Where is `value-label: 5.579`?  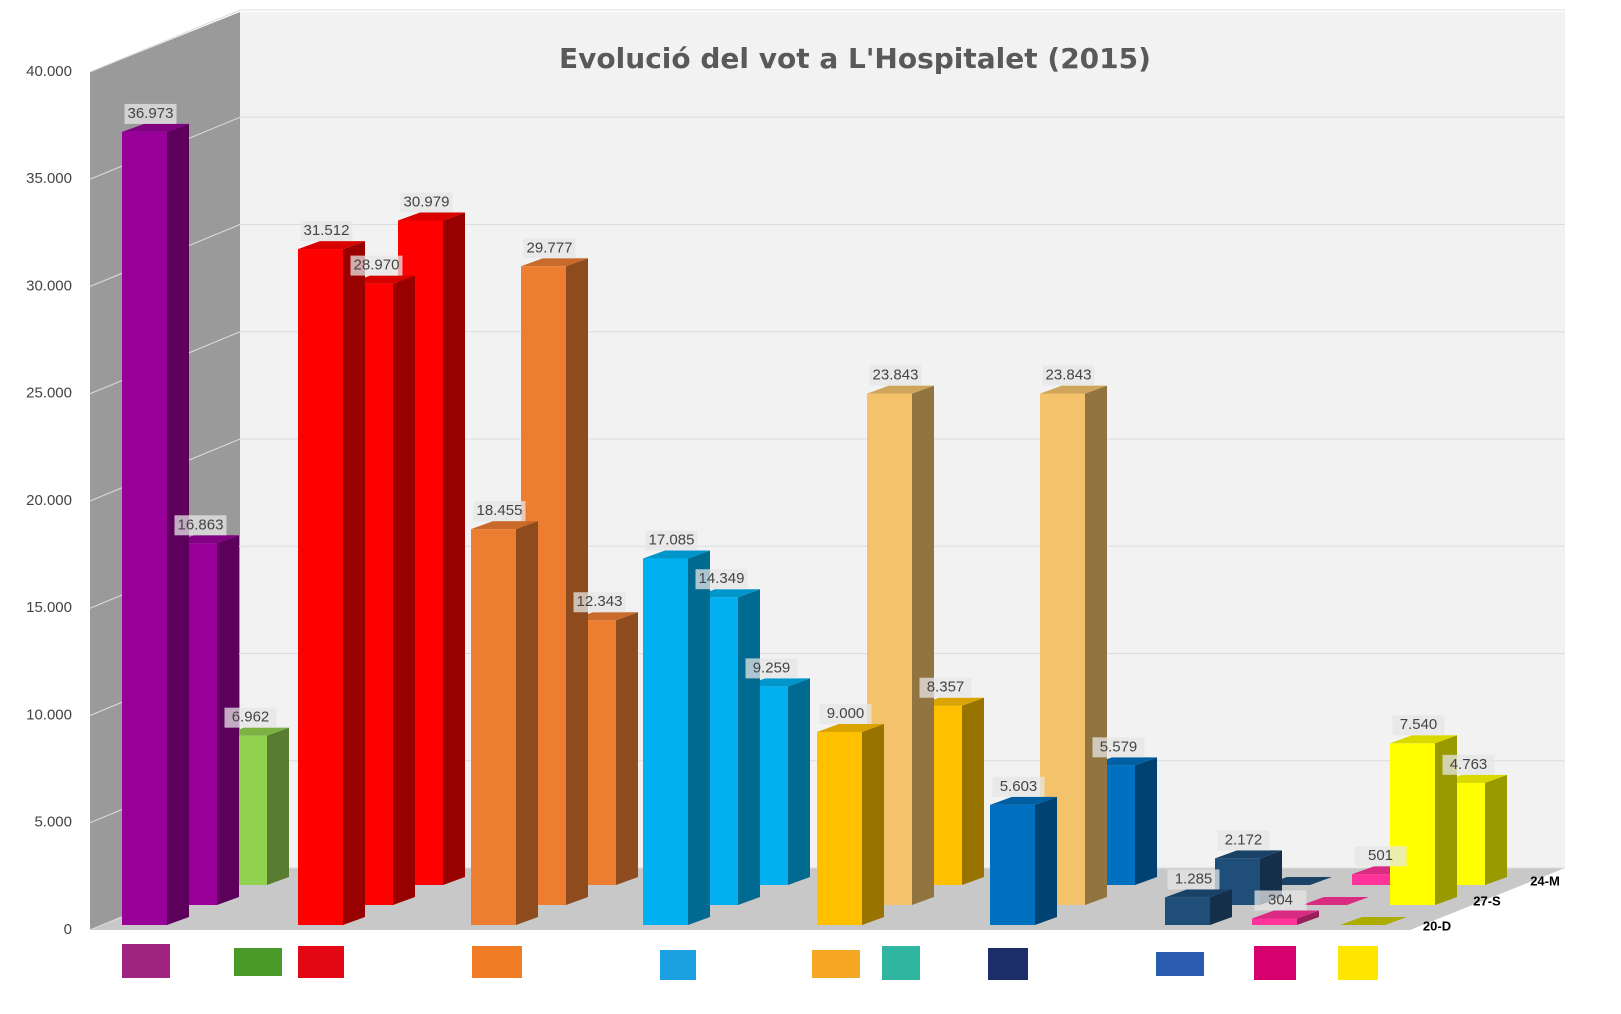
value-label: 5.579 is located at coordinates (1119, 746).